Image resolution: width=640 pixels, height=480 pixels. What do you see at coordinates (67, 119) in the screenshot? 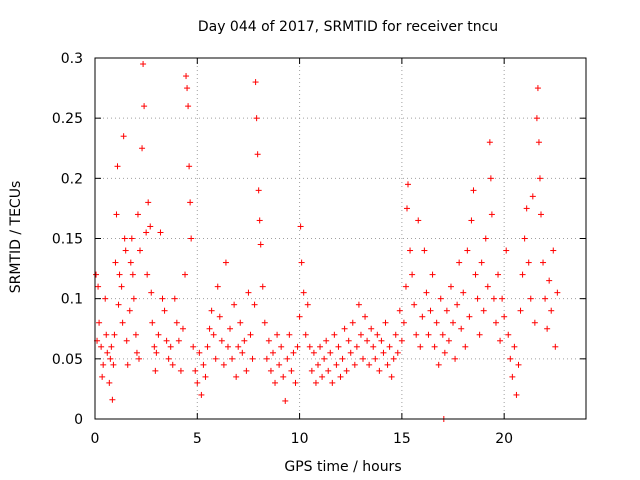
I see `y-tick-label: 0.25` at bounding box center [67, 119].